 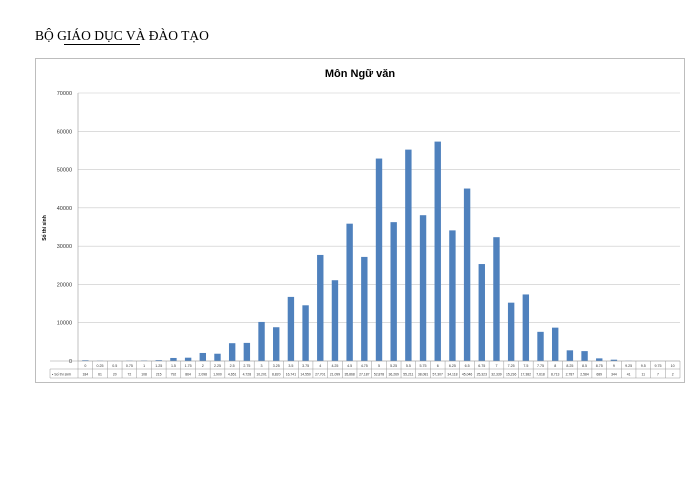 I want to click on data-label: 25,323, so click(x=482, y=375).